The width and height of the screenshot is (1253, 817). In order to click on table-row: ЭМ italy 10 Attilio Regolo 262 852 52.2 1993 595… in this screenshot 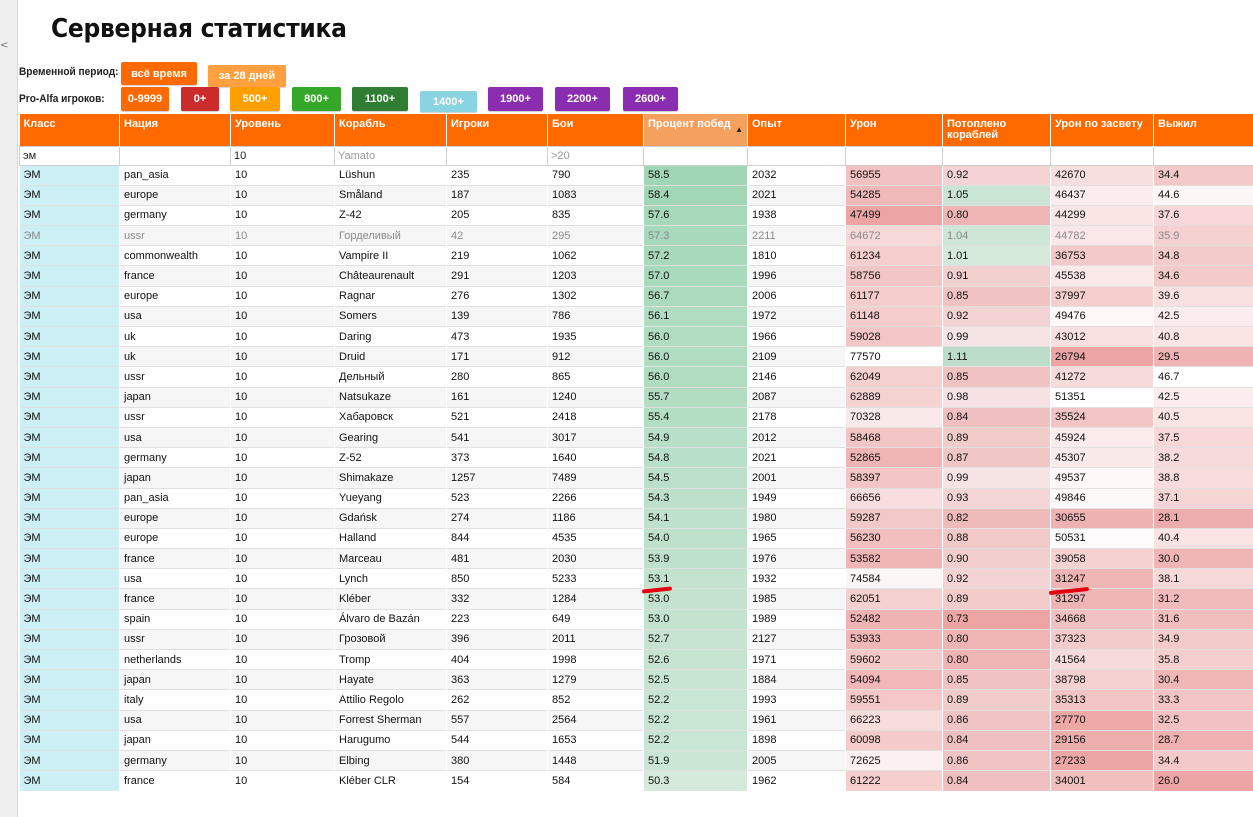, I will do `click(636, 700)`.